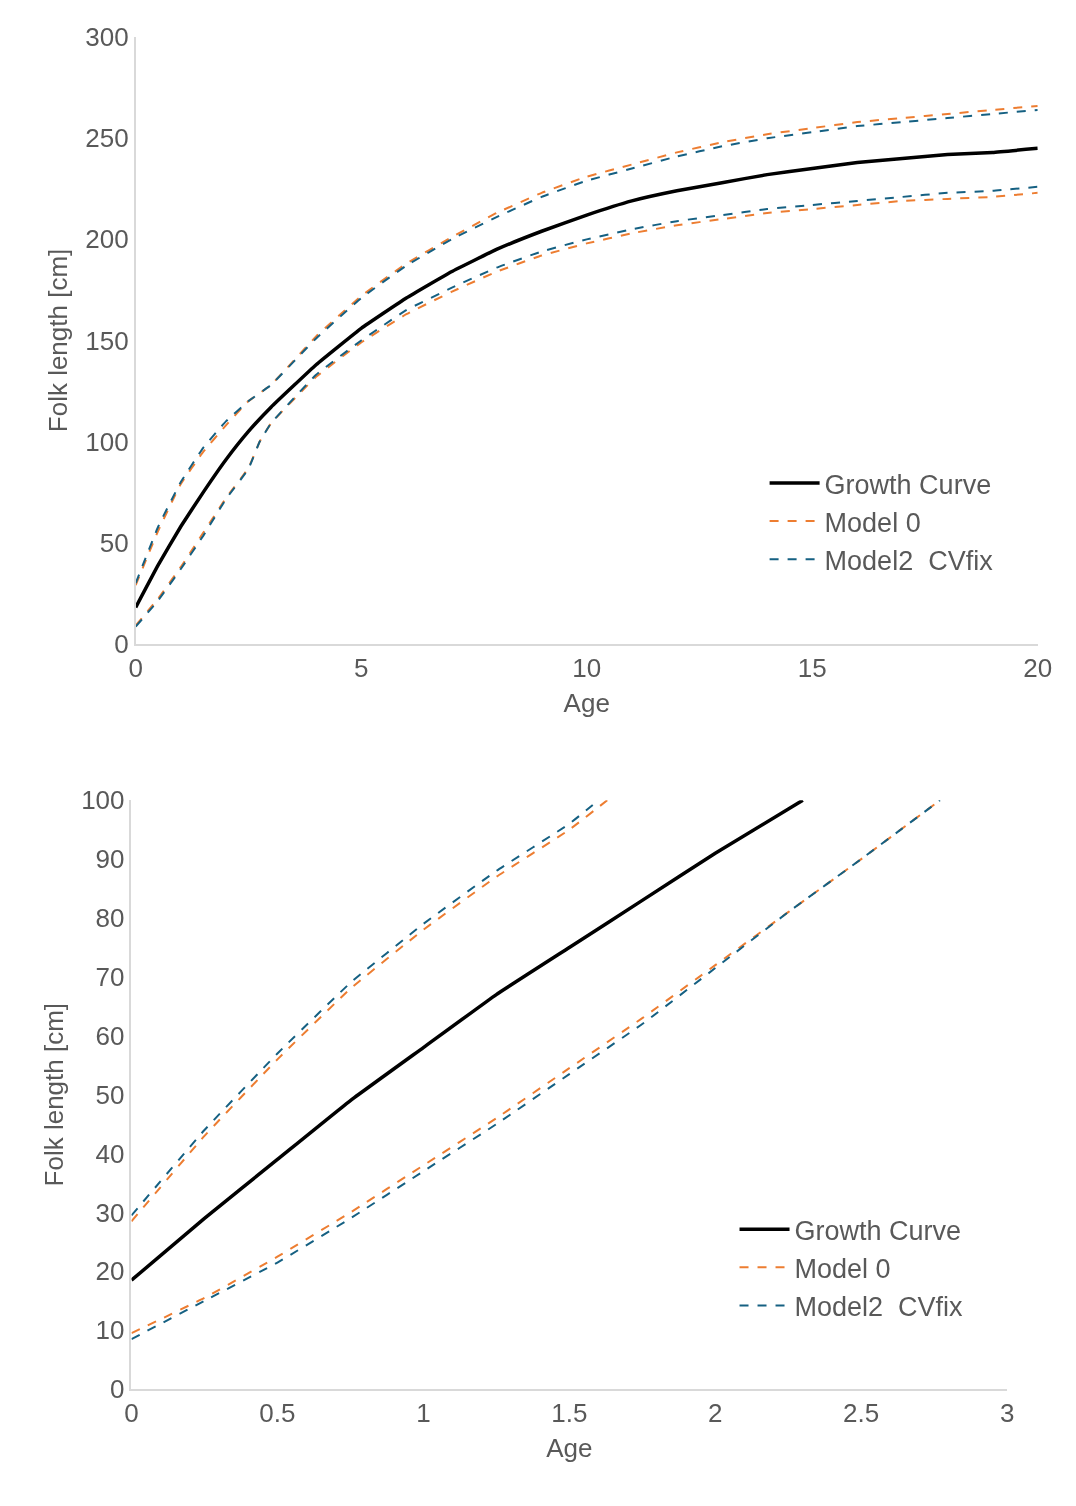 The height and width of the screenshot is (1506, 1076). Describe the element at coordinates (110, 1271) in the screenshot. I see `y-tick-label: 20` at that location.